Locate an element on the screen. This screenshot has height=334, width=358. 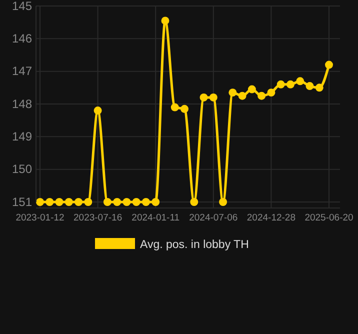
y-tick-label: 149 is located at coordinates (22, 137).